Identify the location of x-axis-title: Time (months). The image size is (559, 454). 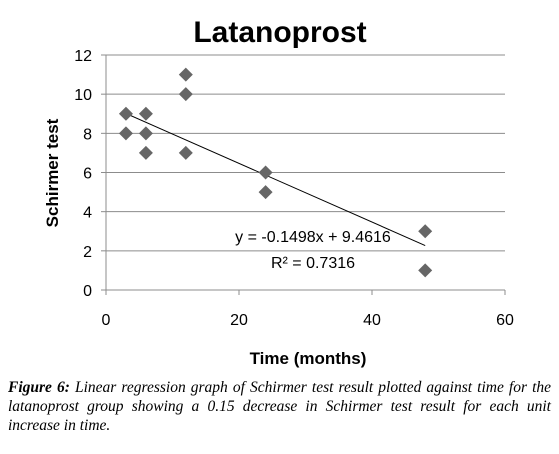
(308, 358).